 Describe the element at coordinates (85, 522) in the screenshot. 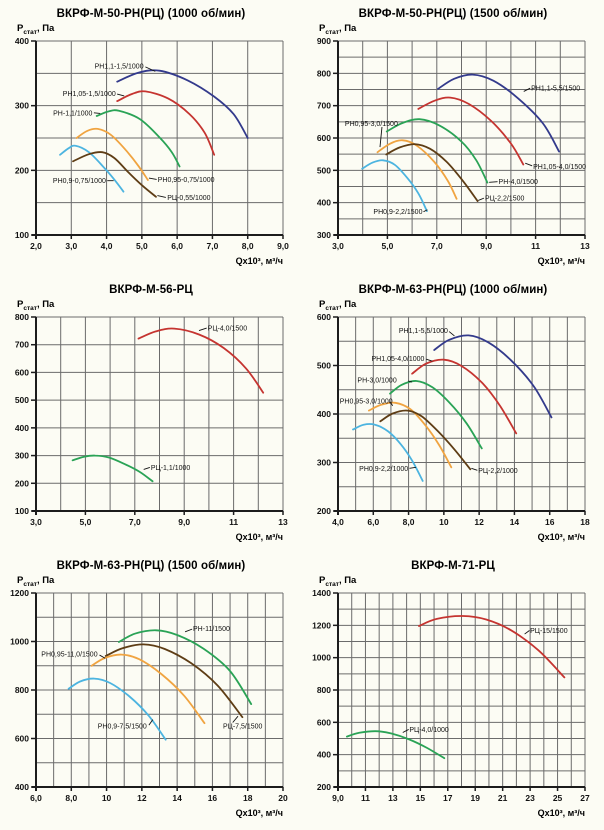

I see `x-tick-label: 5,0` at that location.